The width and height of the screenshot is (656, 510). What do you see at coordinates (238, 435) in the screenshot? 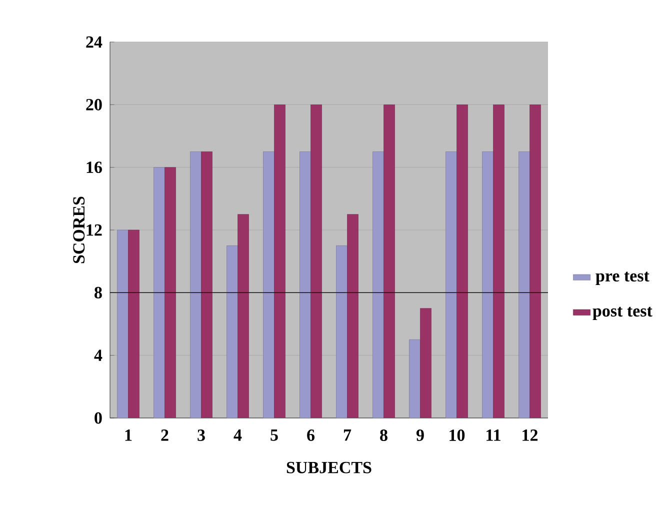
I see `x-tick-label: 4` at bounding box center [238, 435].